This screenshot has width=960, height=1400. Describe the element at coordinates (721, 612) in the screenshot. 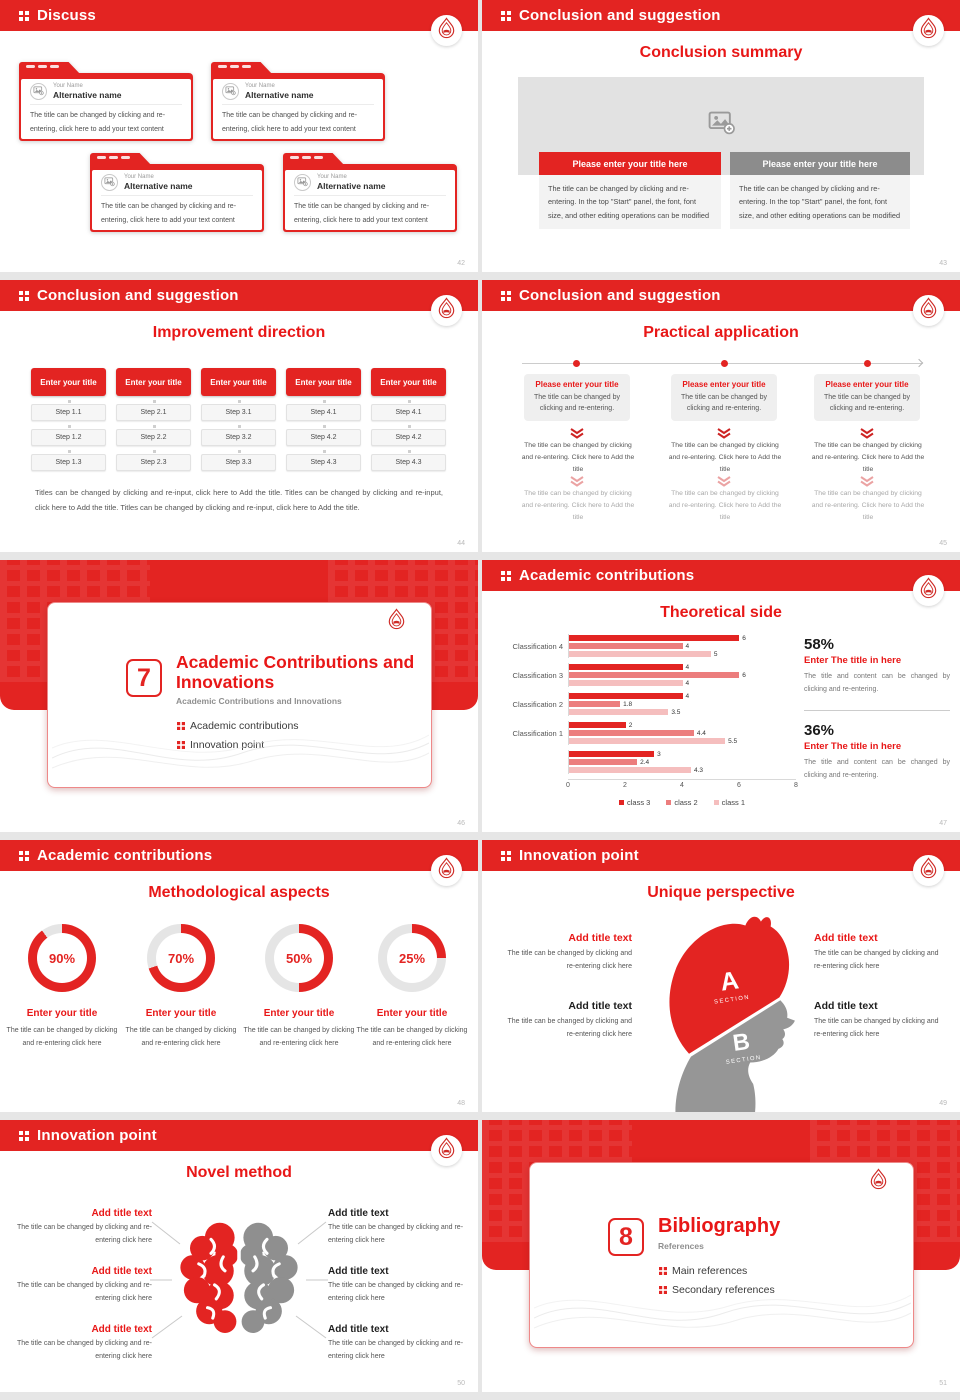

I see `slide-title: Theoretical side` at that location.